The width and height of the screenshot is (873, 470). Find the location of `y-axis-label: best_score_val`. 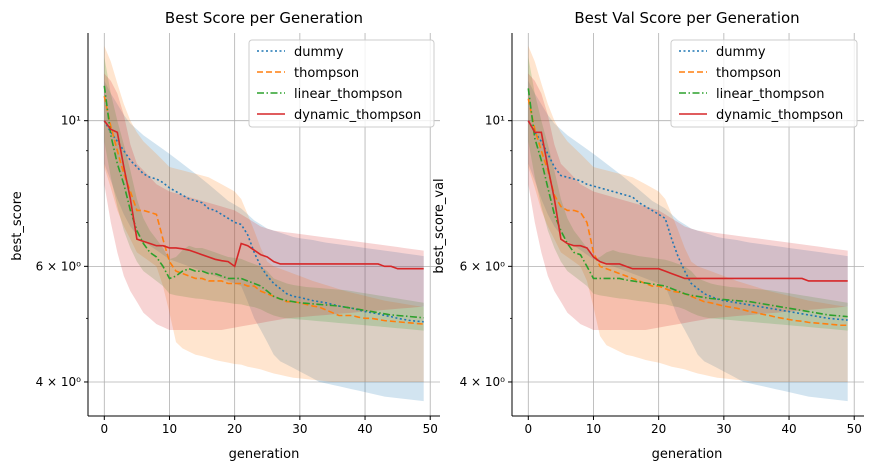

y-axis-label: best_score_val is located at coordinates (439, 225).